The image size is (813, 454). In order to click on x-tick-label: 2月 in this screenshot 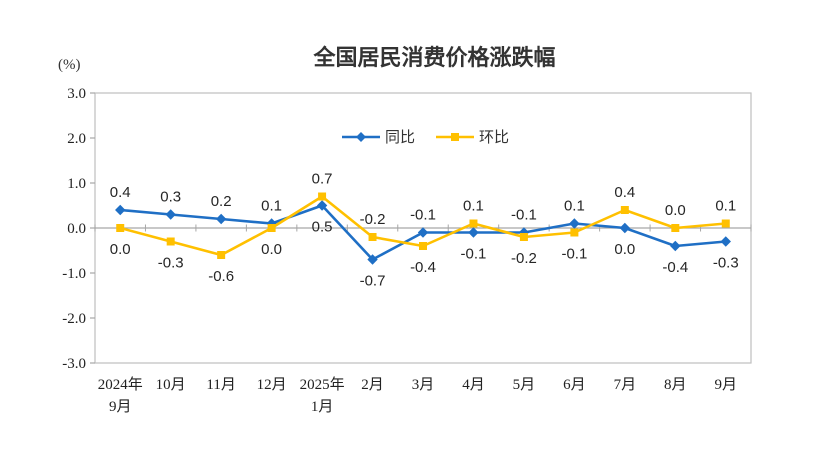, I will do `click(372, 385)`.